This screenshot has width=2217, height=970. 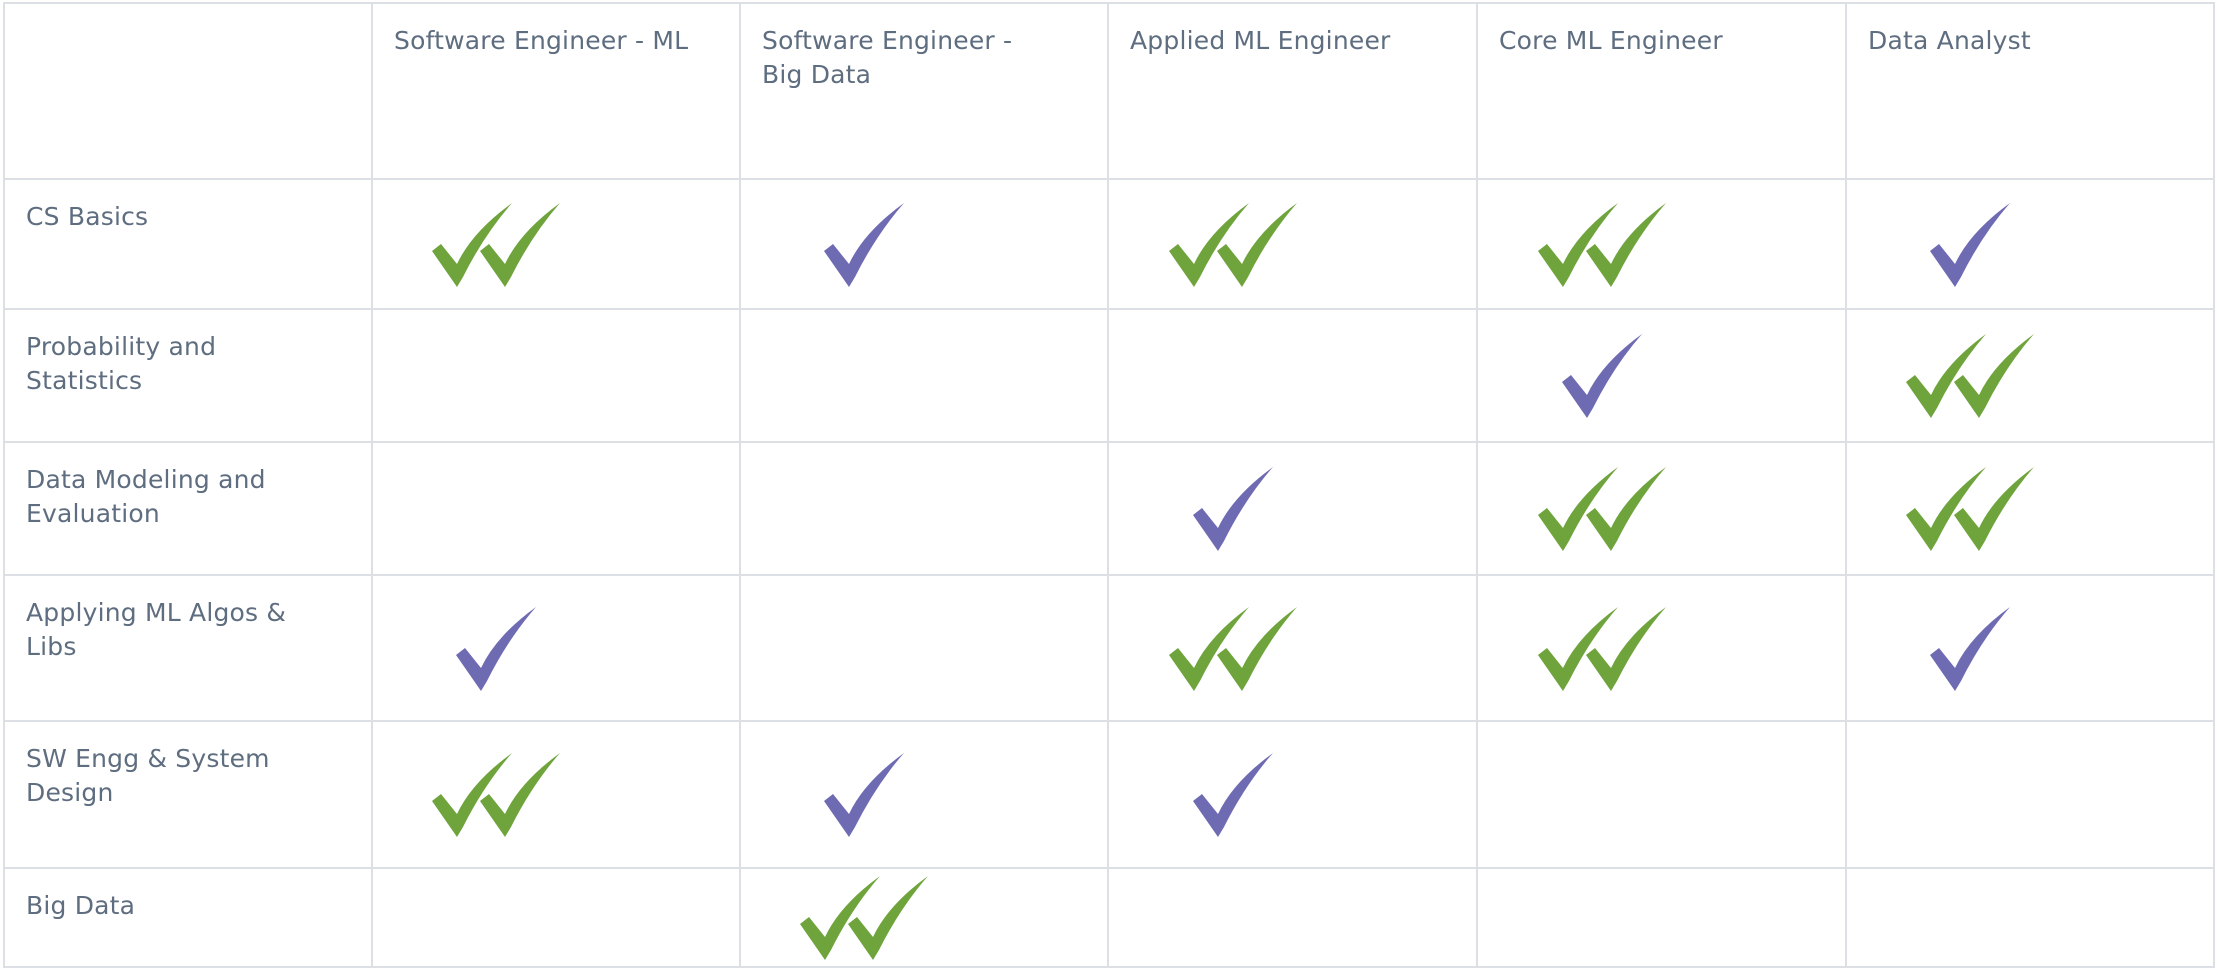 I want to click on matrix-row: Data Modeling and Evaluation, so click(x=1109, y=508).